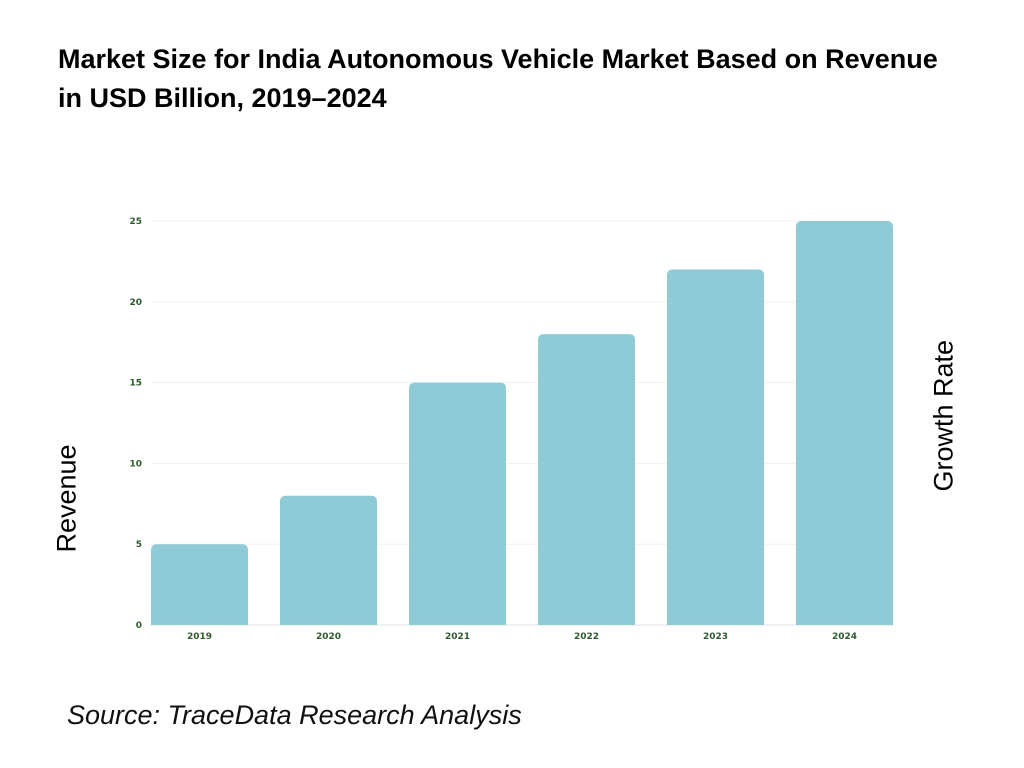 Image resolution: width=1024 pixels, height=768 pixels. Describe the element at coordinates (715, 447) in the screenshot. I see `bar-2023` at that location.